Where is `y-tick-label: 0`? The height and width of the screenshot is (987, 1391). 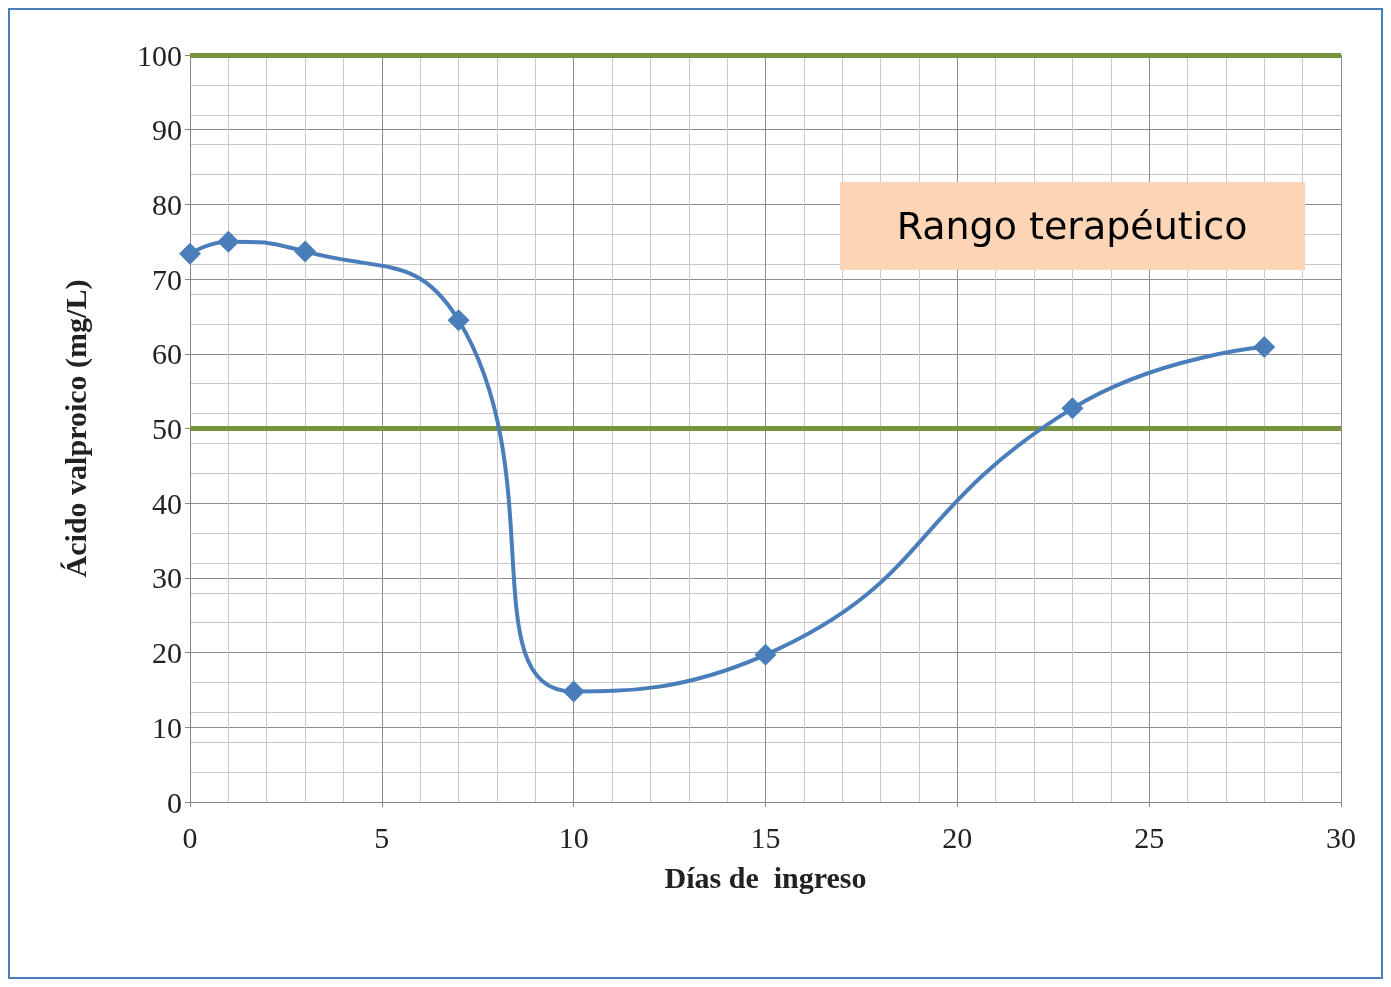 y-tick-label: 0 is located at coordinates (174, 802).